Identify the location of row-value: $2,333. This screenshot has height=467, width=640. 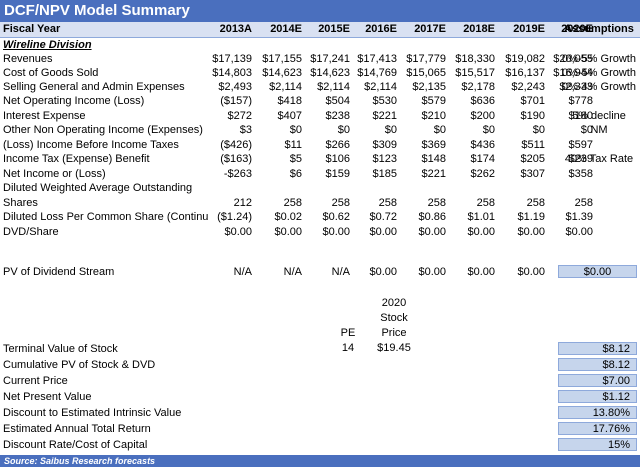
(576, 87).